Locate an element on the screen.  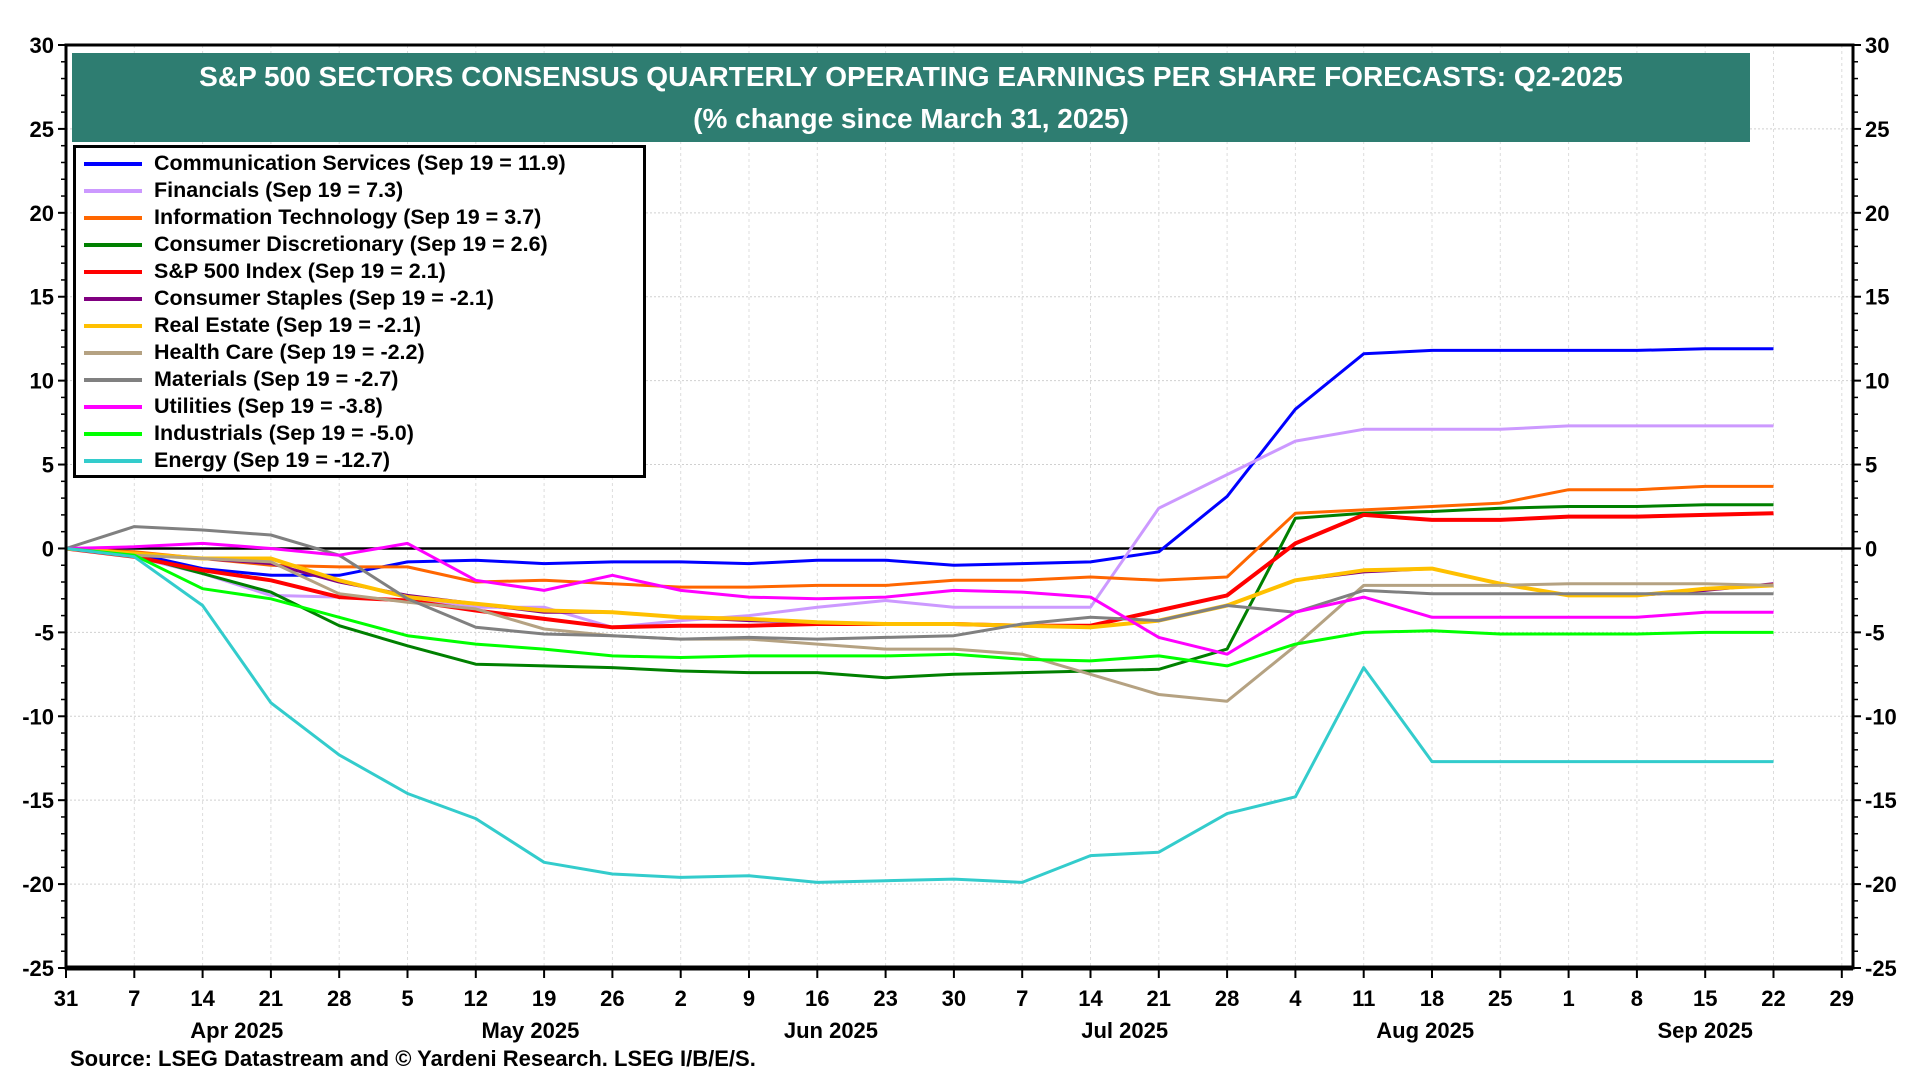
legend-item: Information Technology (Sep 19 = 3.7) is located at coordinates (359, 217).